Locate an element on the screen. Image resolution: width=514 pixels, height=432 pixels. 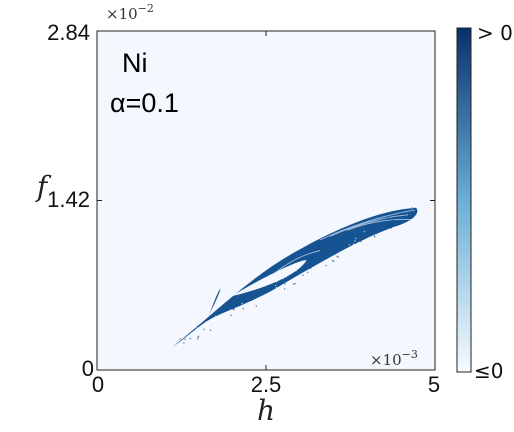
region-lower-lobe is located at coordinates (213, 305).